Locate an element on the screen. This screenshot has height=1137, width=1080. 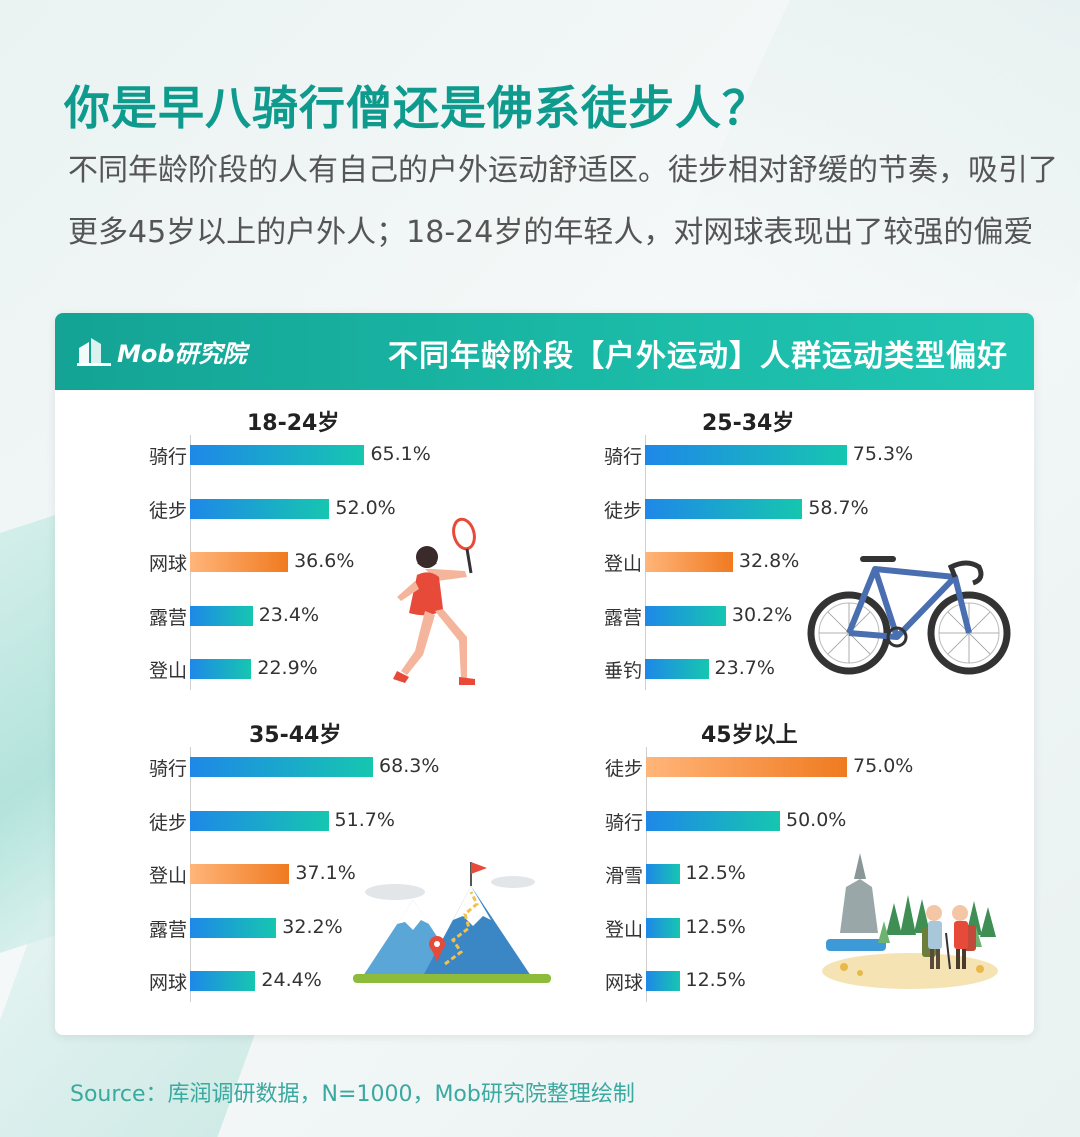
bar-row: 徒步 75.0% is located at coordinates (803, 767).